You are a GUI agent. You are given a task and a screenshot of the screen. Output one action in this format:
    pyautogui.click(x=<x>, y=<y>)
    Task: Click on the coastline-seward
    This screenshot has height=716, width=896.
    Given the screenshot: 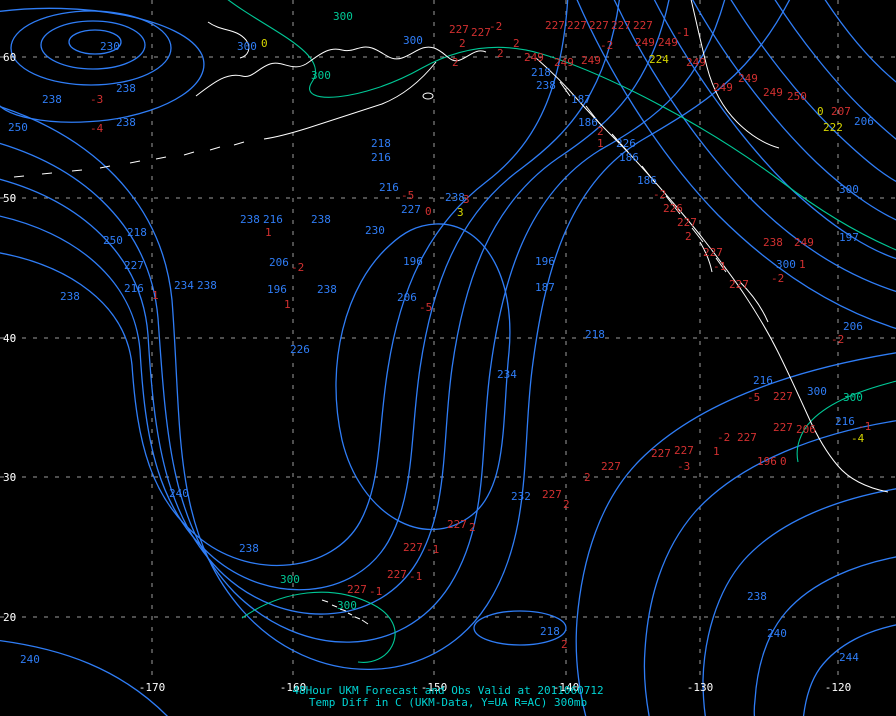 What is the action you would take?
    pyautogui.click(x=228, y=40)
    